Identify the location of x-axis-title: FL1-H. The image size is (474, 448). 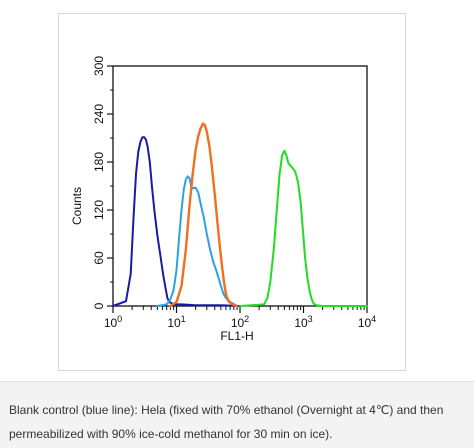
(236, 336).